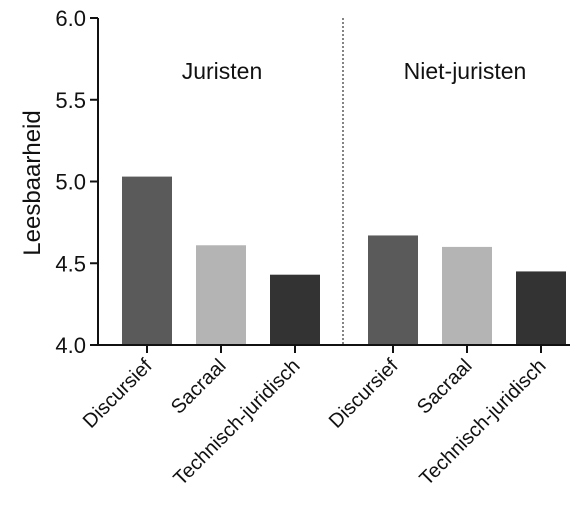 The width and height of the screenshot is (581, 517). What do you see at coordinates (70, 18) in the screenshot?
I see `y-tick-label: 6.0` at bounding box center [70, 18].